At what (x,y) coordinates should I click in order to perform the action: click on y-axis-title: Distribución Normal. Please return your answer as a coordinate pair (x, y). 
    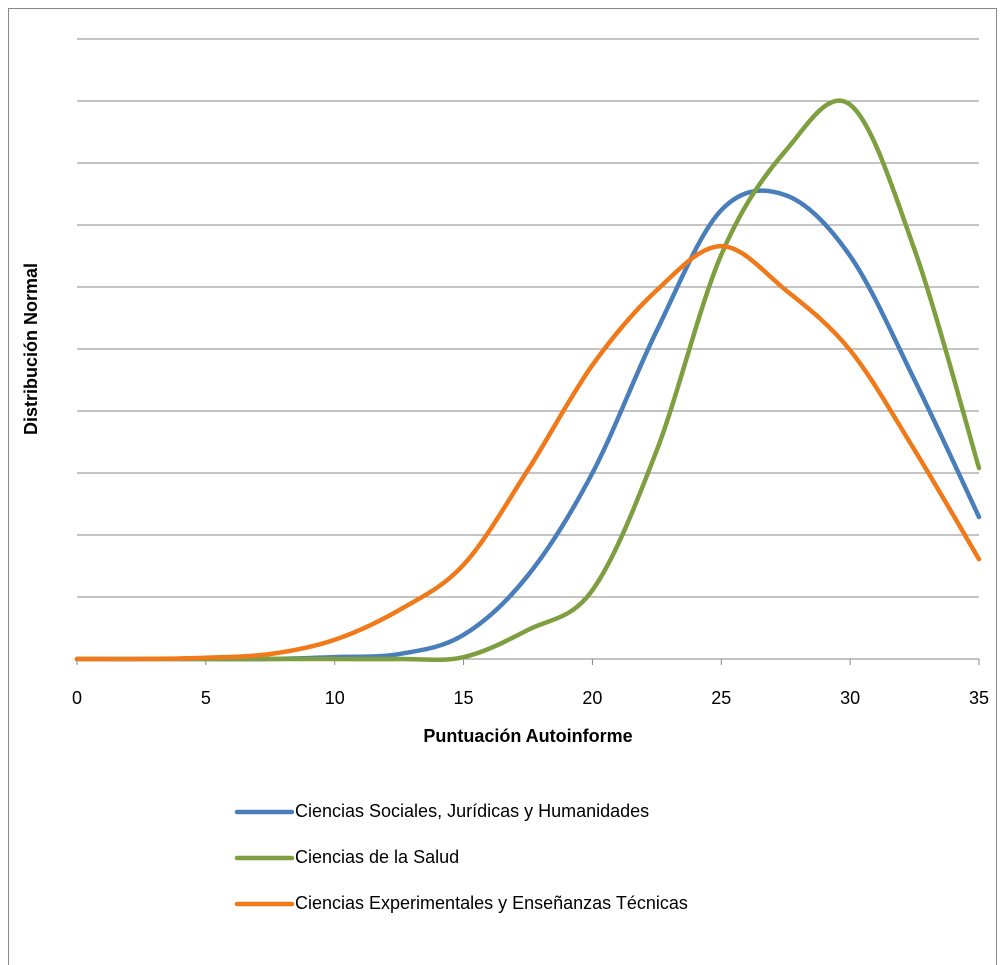
    Looking at the image, I should click on (31, 349).